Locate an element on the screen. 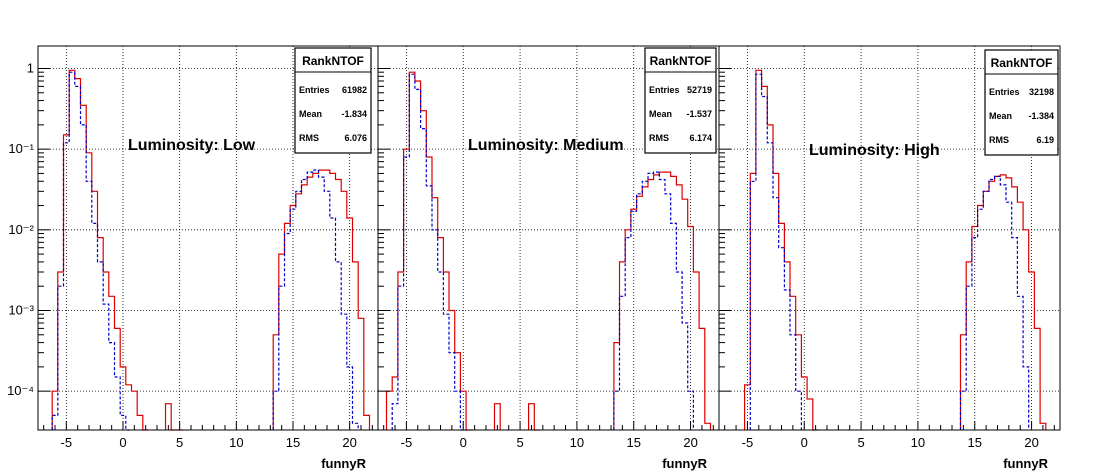 The width and height of the screenshot is (1096, 474). stats-value: 6.076 is located at coordinates (355, 138).